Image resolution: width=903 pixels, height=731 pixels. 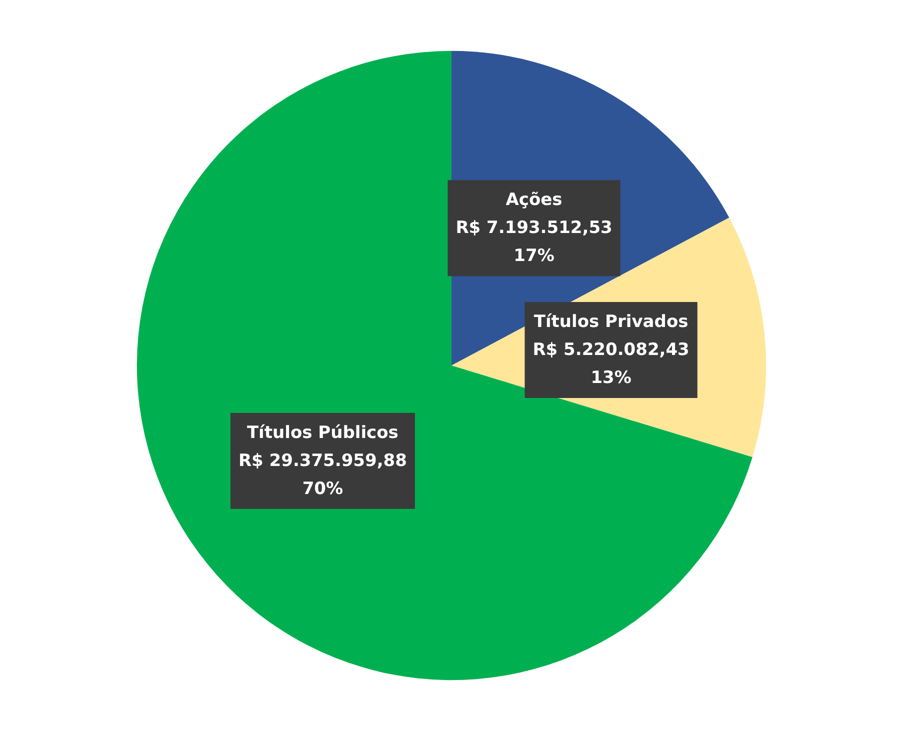 What do you see at coordinates (534, 242) in the screenshot?
I see `data-label: R$ 7.193.512,53 17%` at bounding box center [534, 242].